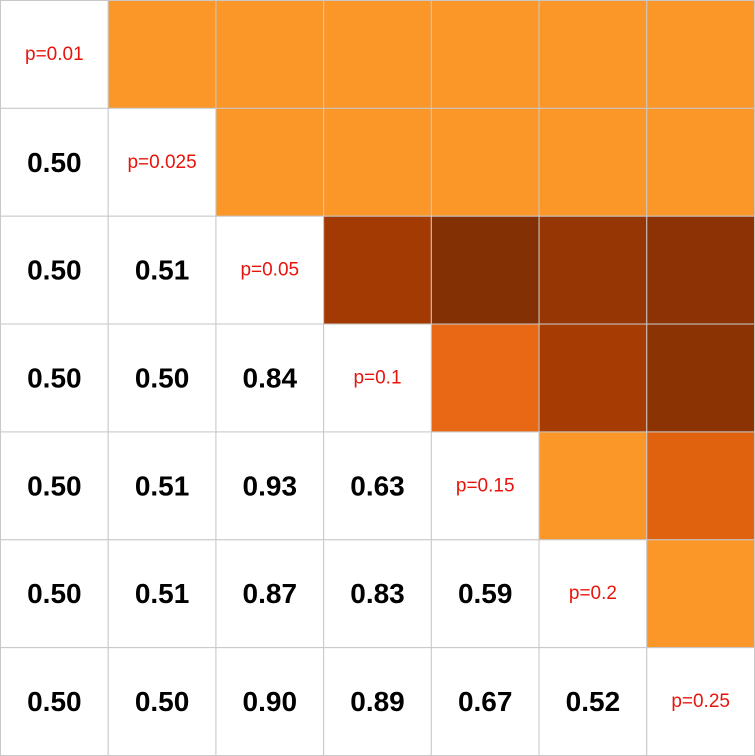 The image size is (755, 756). What do you see at coordinates (162, 485) in the screenshot?
I see `value-label-r4-c1: 0.51` at bounding box center [162, 485].